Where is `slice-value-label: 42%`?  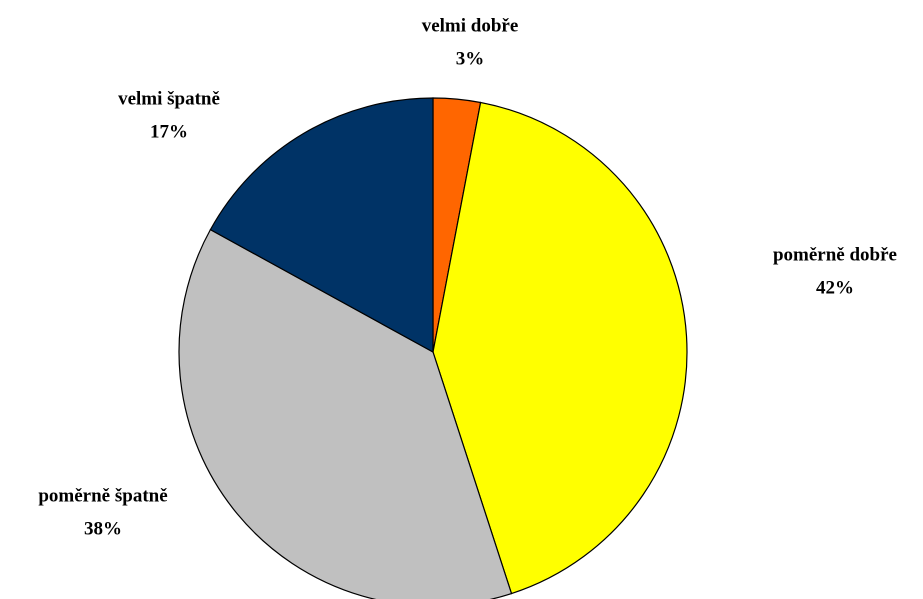 slice-value-label: 42% is located at coordinates (835, 287).